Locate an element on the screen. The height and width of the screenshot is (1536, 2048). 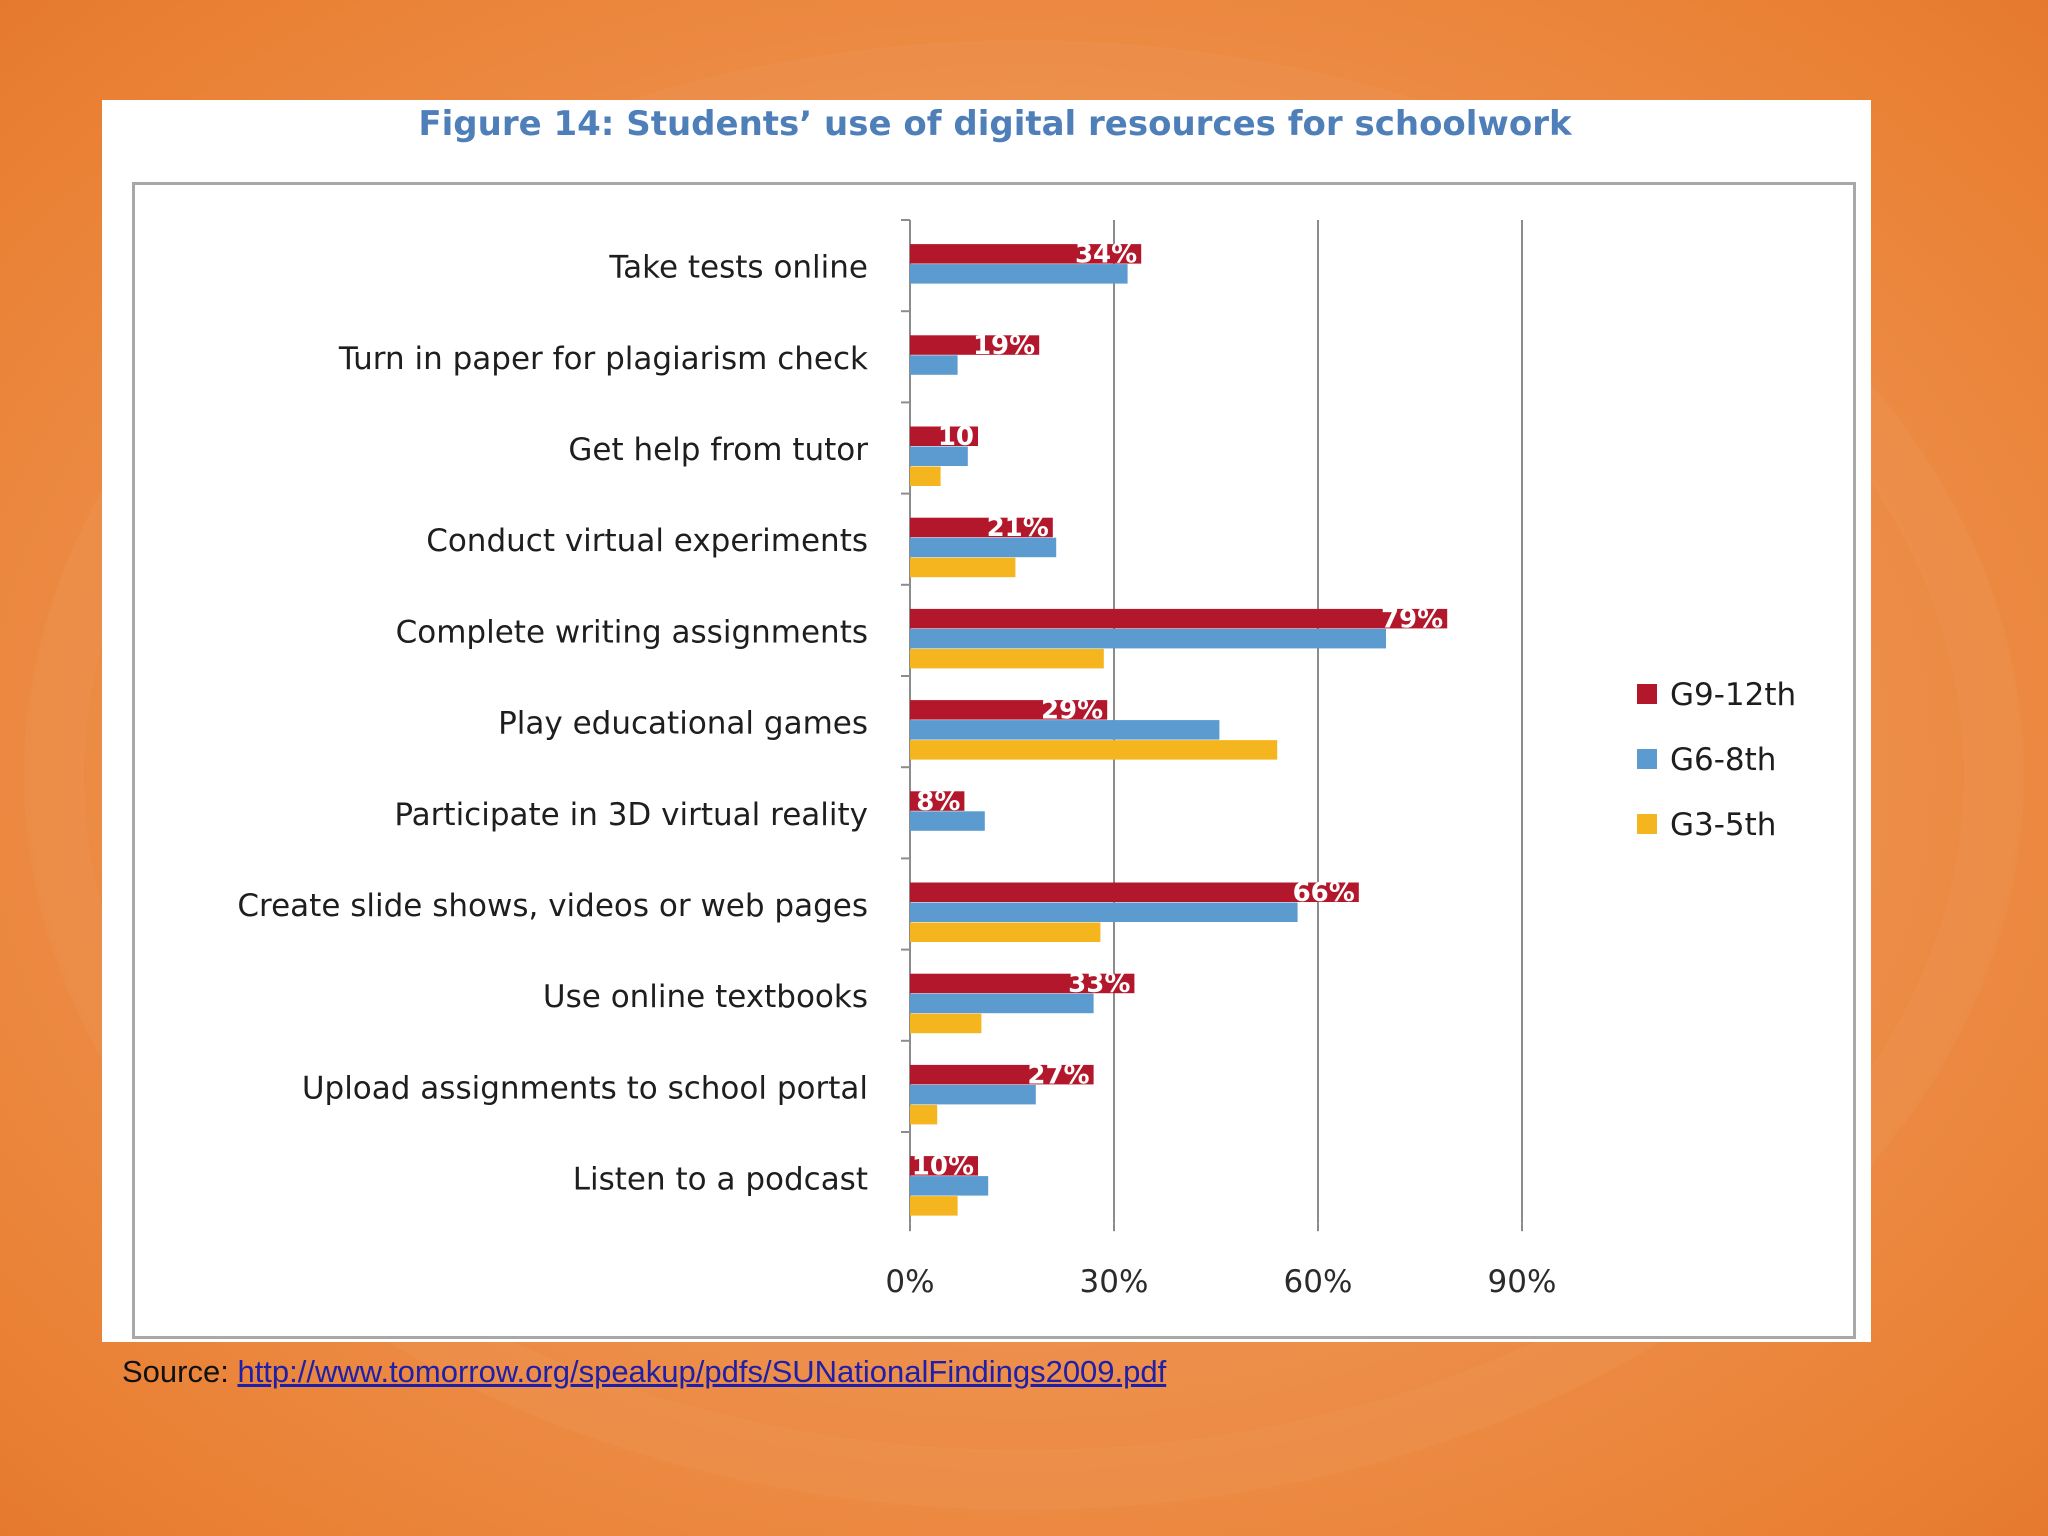
x-tick-label: 30% is located at coordinates (1114, 1282).